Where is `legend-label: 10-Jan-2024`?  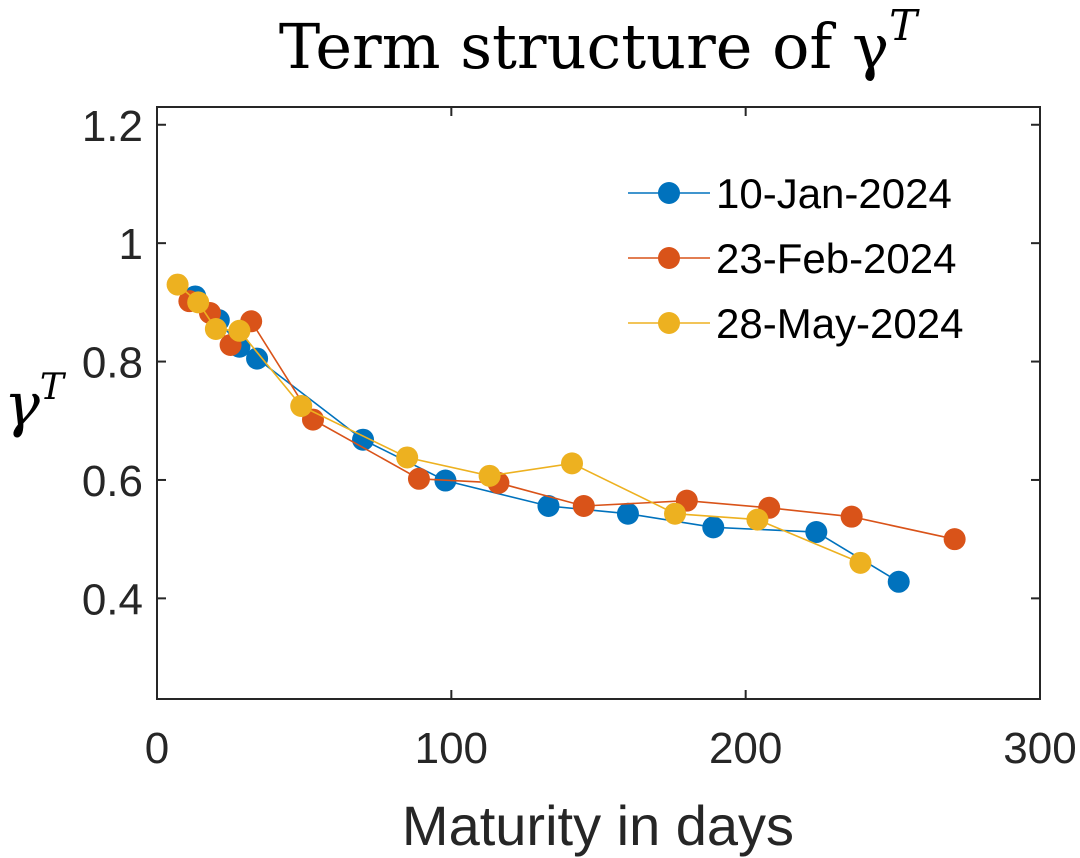 legend-label: 10-Jan-2024 is located at coordinates (834, 193).